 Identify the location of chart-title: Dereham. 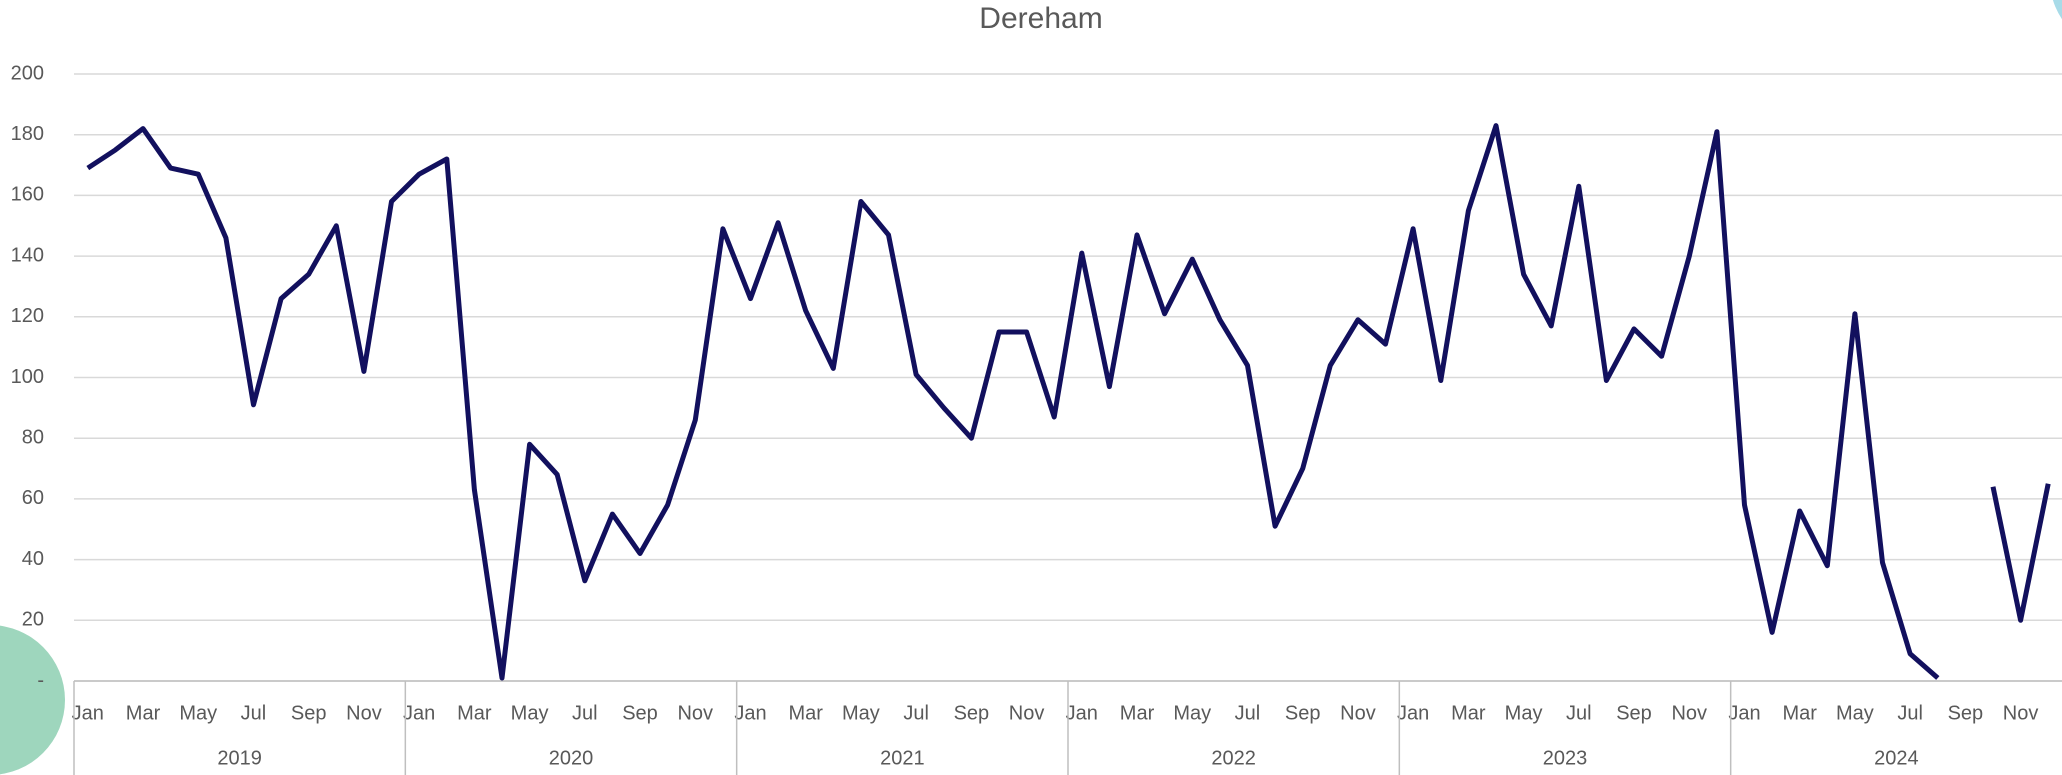
(1040, 18).